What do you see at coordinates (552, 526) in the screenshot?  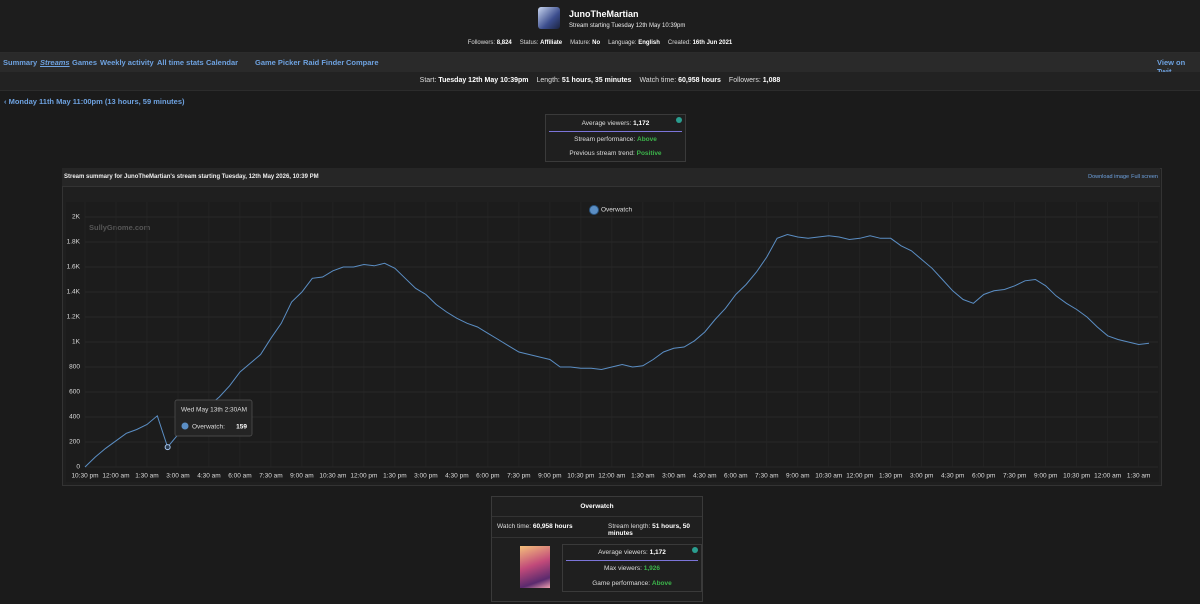 I see `game-stat-value: 60,958 hours` at bounding box center [552, 526].